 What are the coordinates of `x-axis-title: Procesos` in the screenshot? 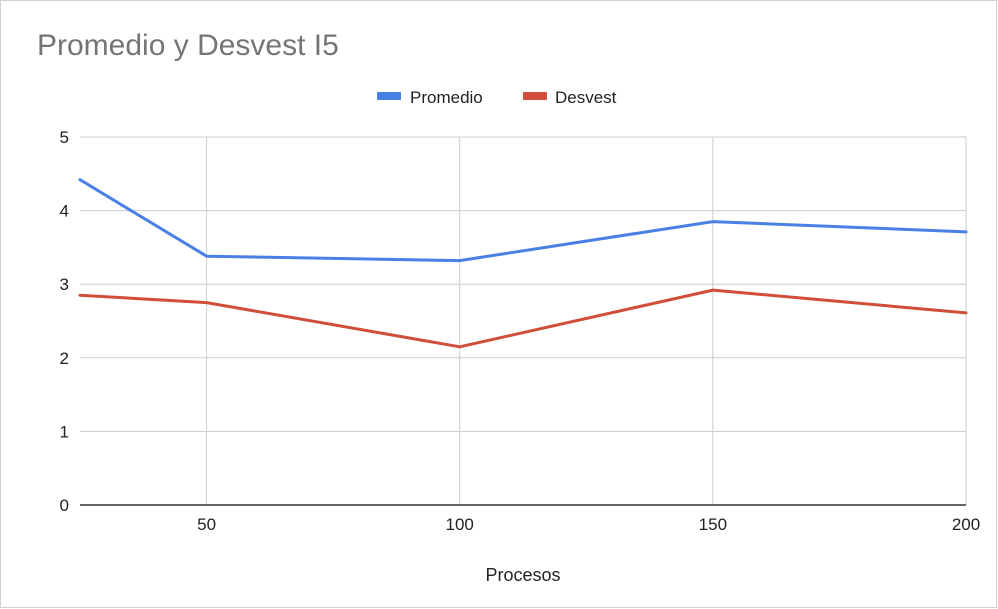 It's located at (522, 575).